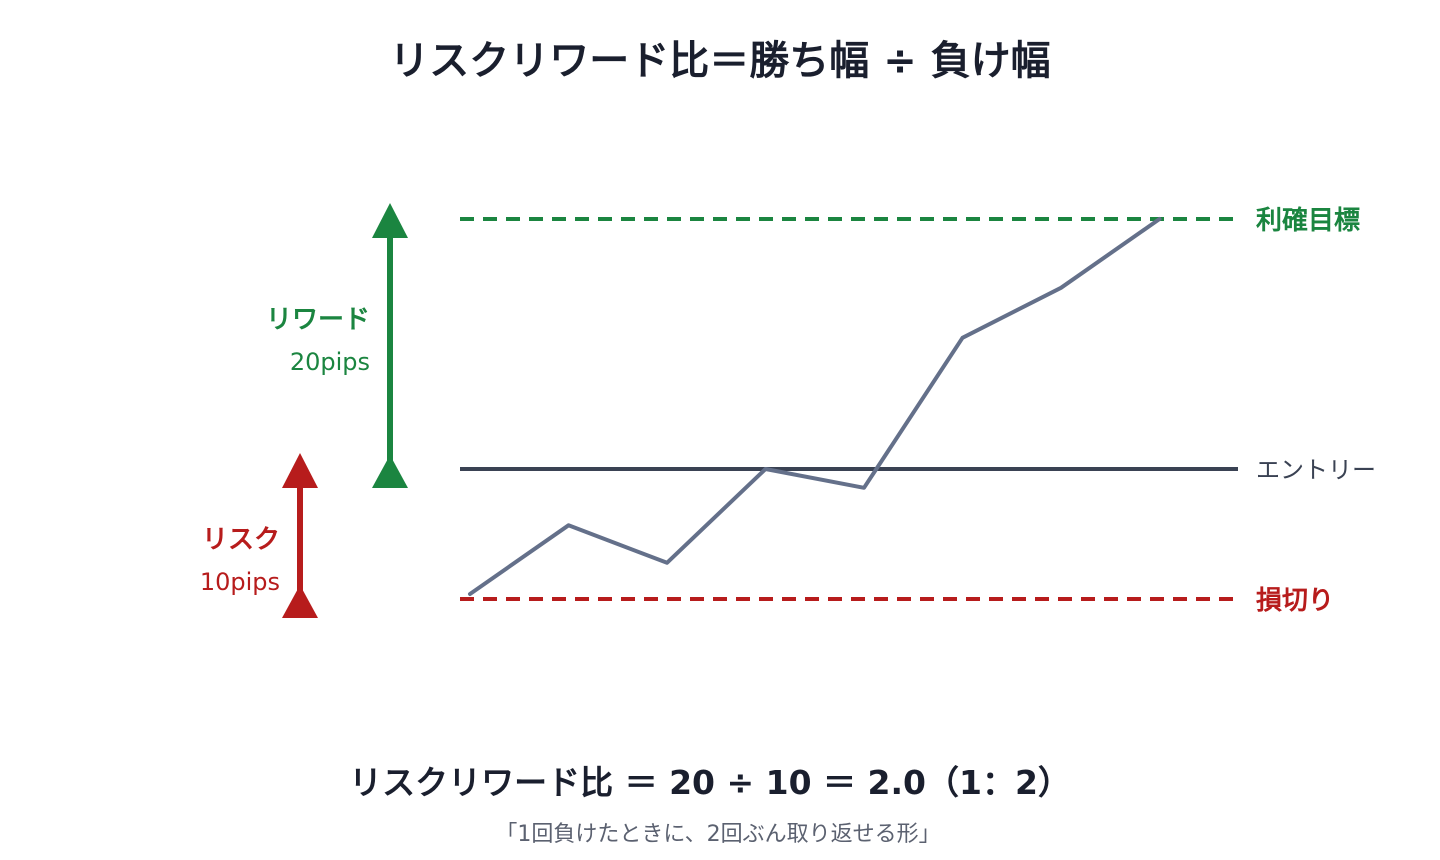 This screenshot has height=860, width=1440. I want to click on reward-value: 20pips, so click(330, 362).